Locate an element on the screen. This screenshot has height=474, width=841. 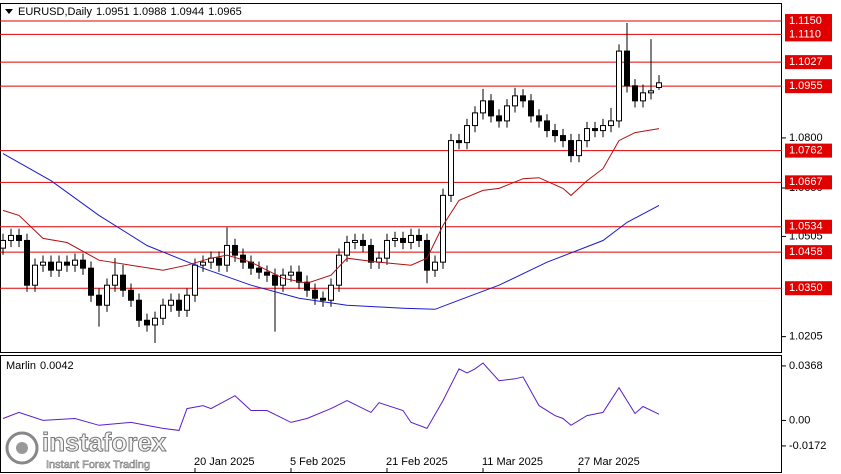
indicator-header: Marlin 0.0042 is located at coordinates (40, 366).